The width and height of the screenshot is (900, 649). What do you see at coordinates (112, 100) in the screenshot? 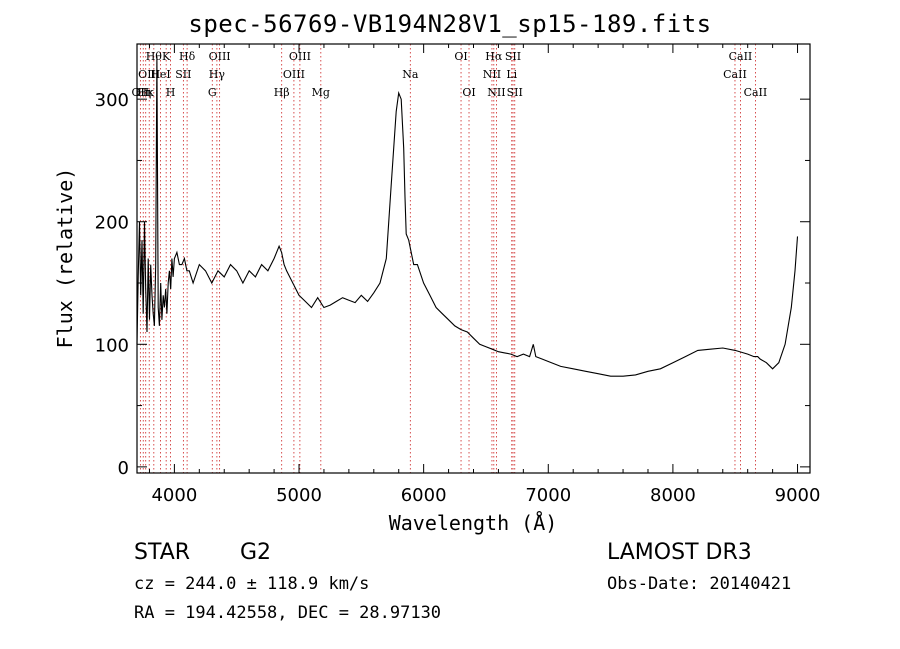
I see `y-tick-label: 300` at bounding box center [112, 100].